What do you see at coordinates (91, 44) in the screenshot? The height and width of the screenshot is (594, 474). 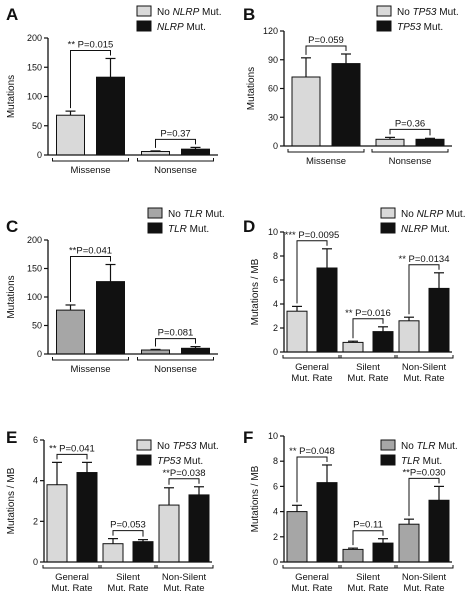 I see `p-value-label: ** P=0.015` at bounding box center [91, 44].